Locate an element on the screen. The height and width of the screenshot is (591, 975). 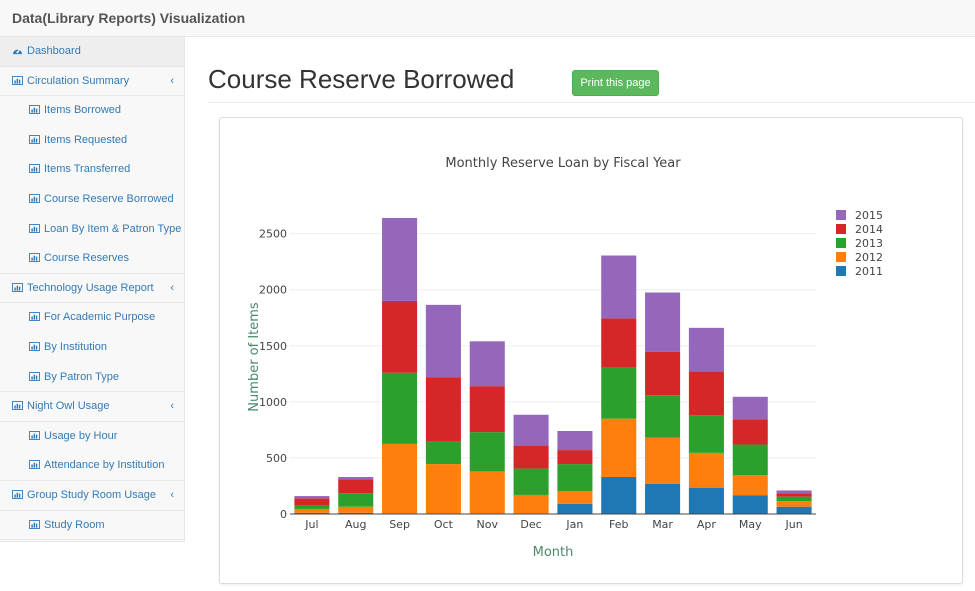
sidebar-item-by-patron-type: By Patron Type is located at coordinates (92, 378).